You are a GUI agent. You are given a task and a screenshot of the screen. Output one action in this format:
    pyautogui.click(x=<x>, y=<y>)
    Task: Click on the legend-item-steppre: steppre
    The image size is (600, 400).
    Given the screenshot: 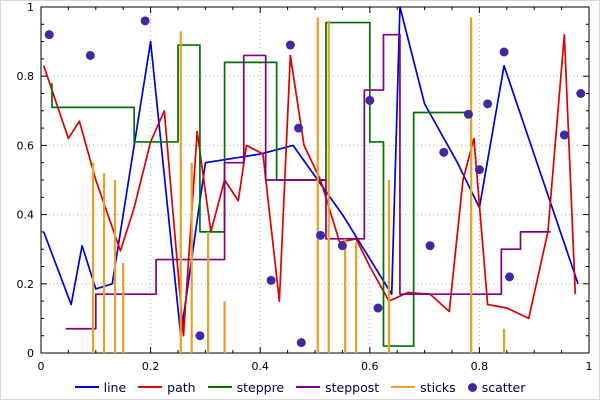 What is the action you would take?
    pyautogui.click(x=246, y=387)
    